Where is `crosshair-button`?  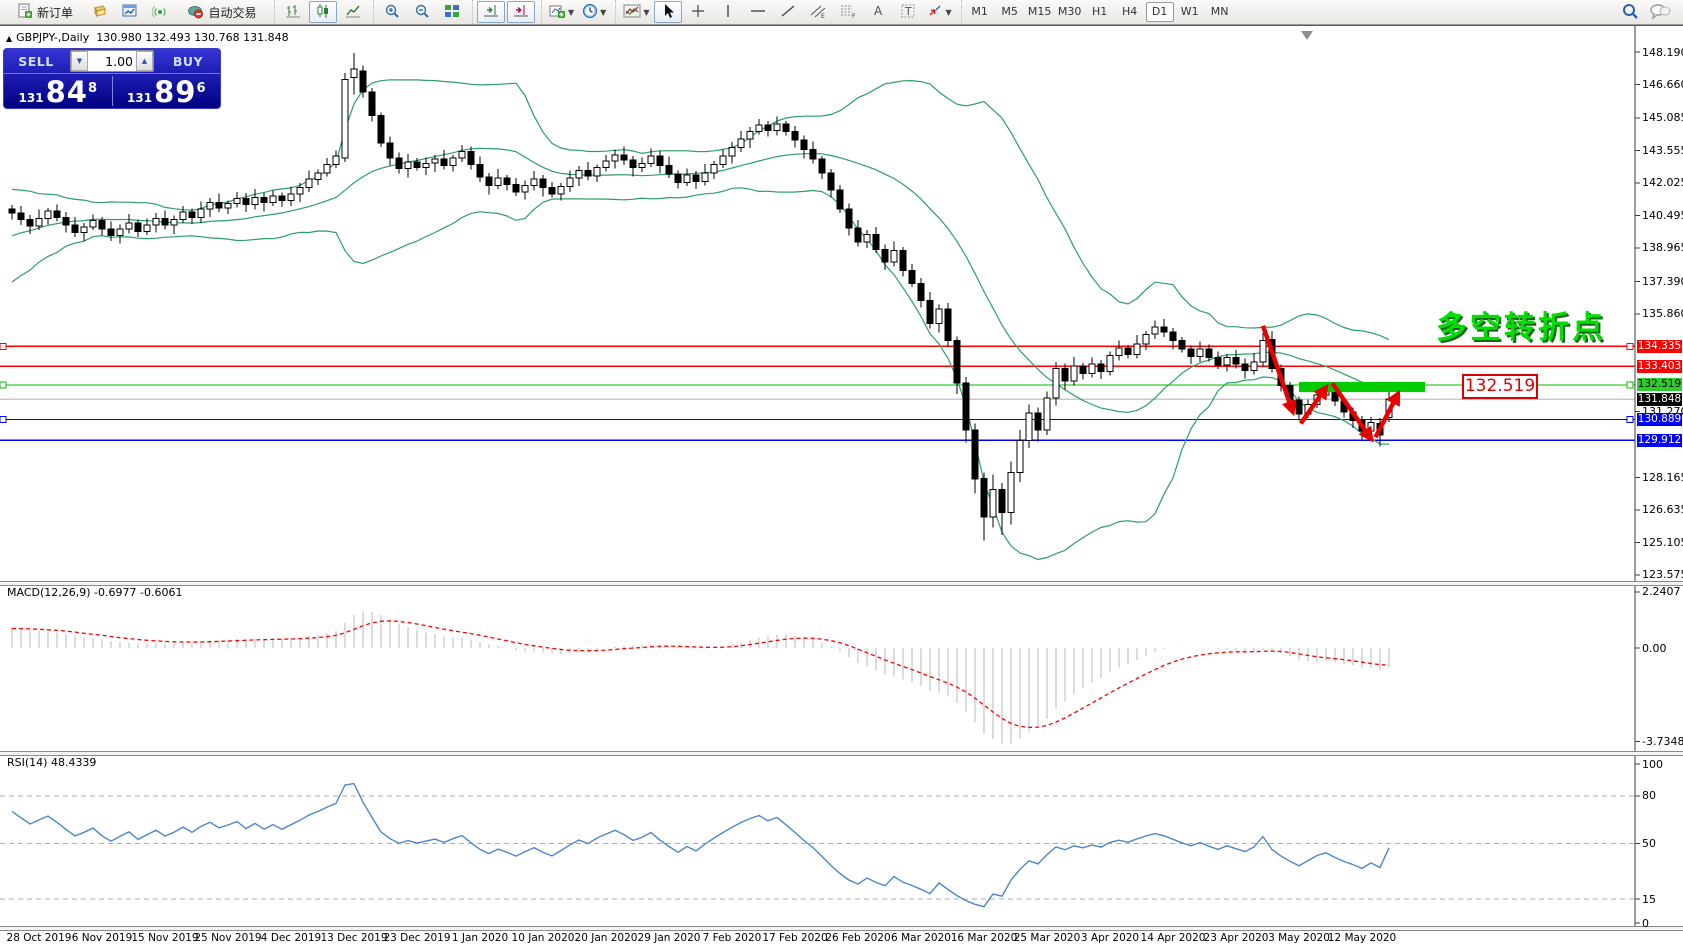
crosshair-button is located at coordinates (698, 12).